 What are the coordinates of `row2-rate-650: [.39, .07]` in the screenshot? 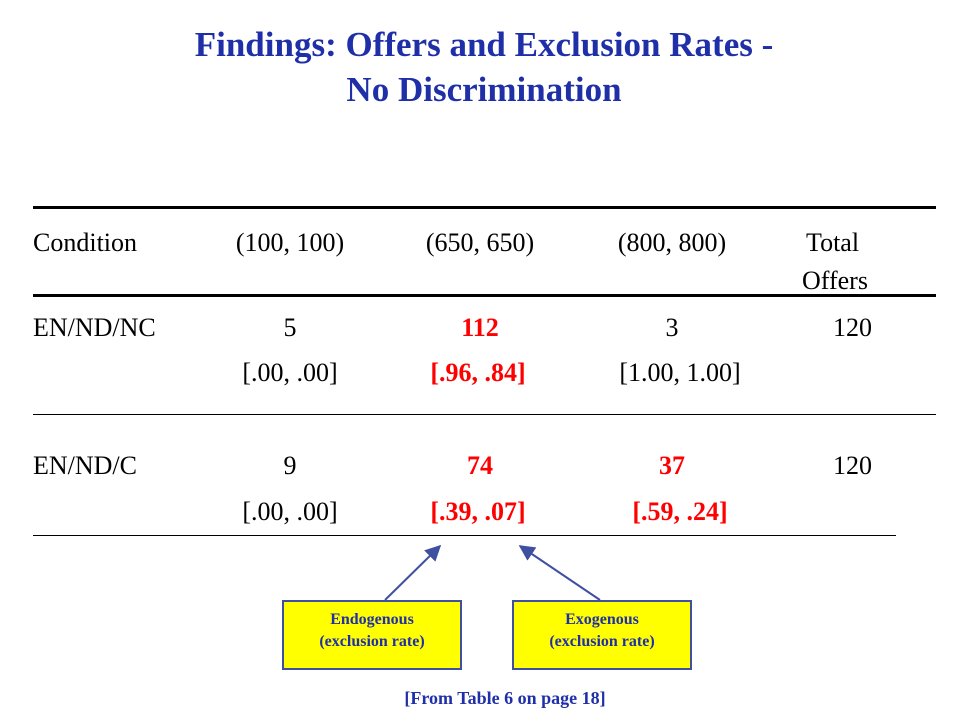 It's located at (478, 511).